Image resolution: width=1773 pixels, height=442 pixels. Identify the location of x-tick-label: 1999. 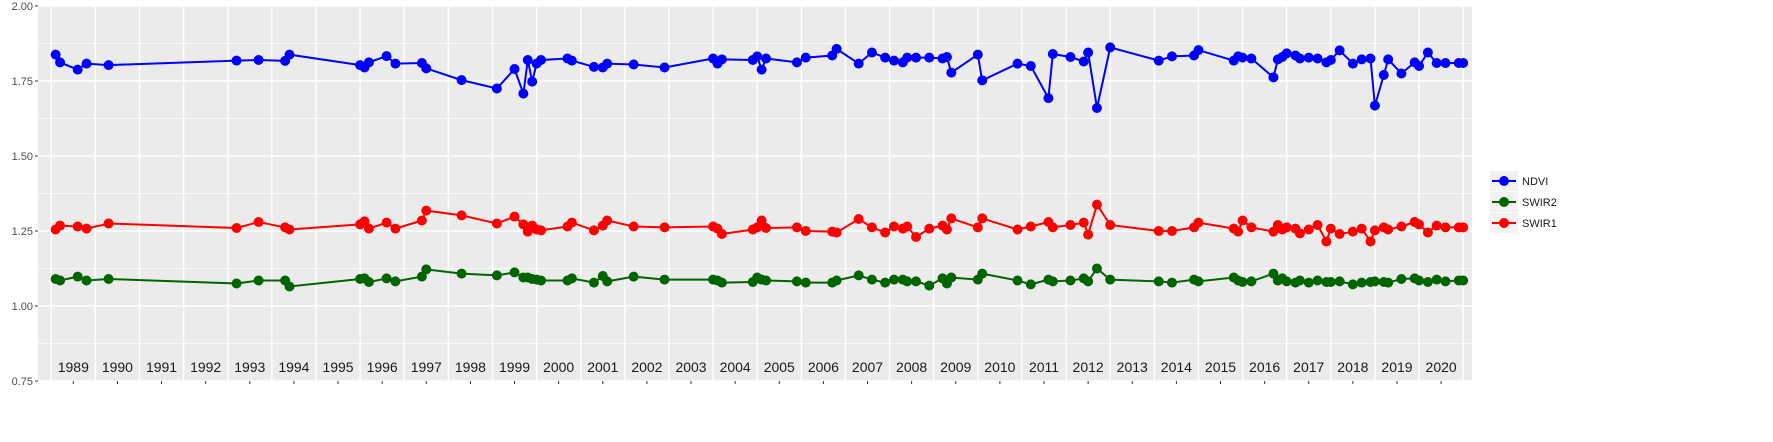
(514, 367).